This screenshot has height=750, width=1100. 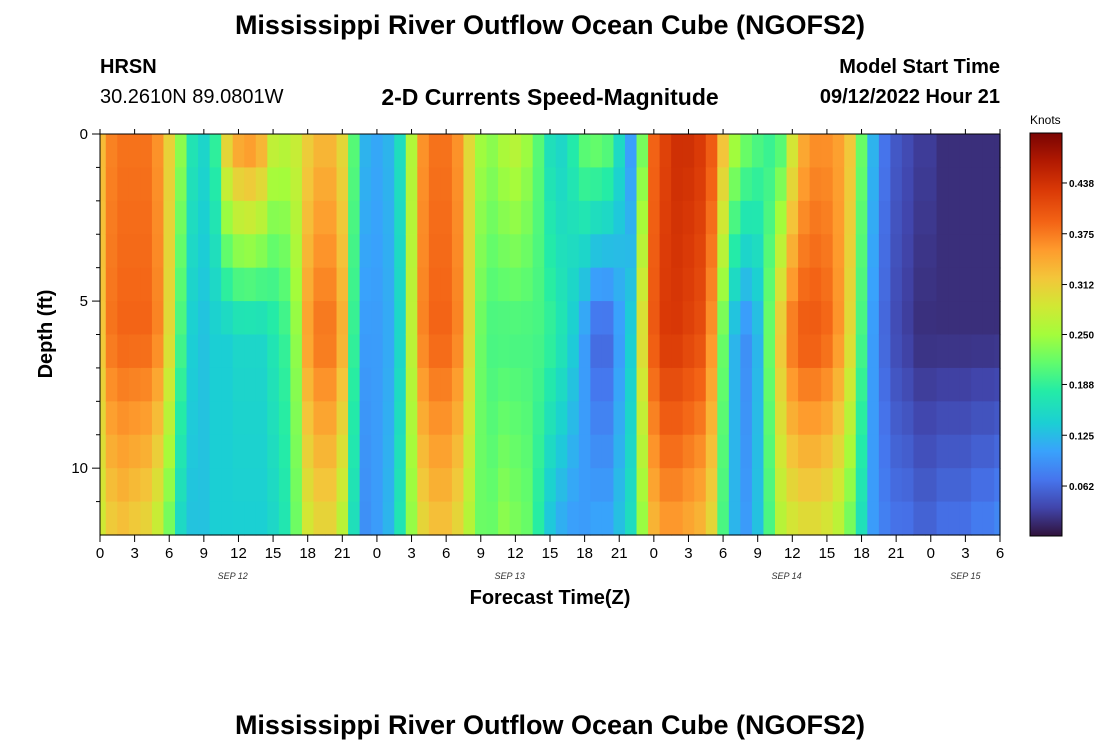 I want to click on y-tick-label: 0, so click(x=84, y=134).